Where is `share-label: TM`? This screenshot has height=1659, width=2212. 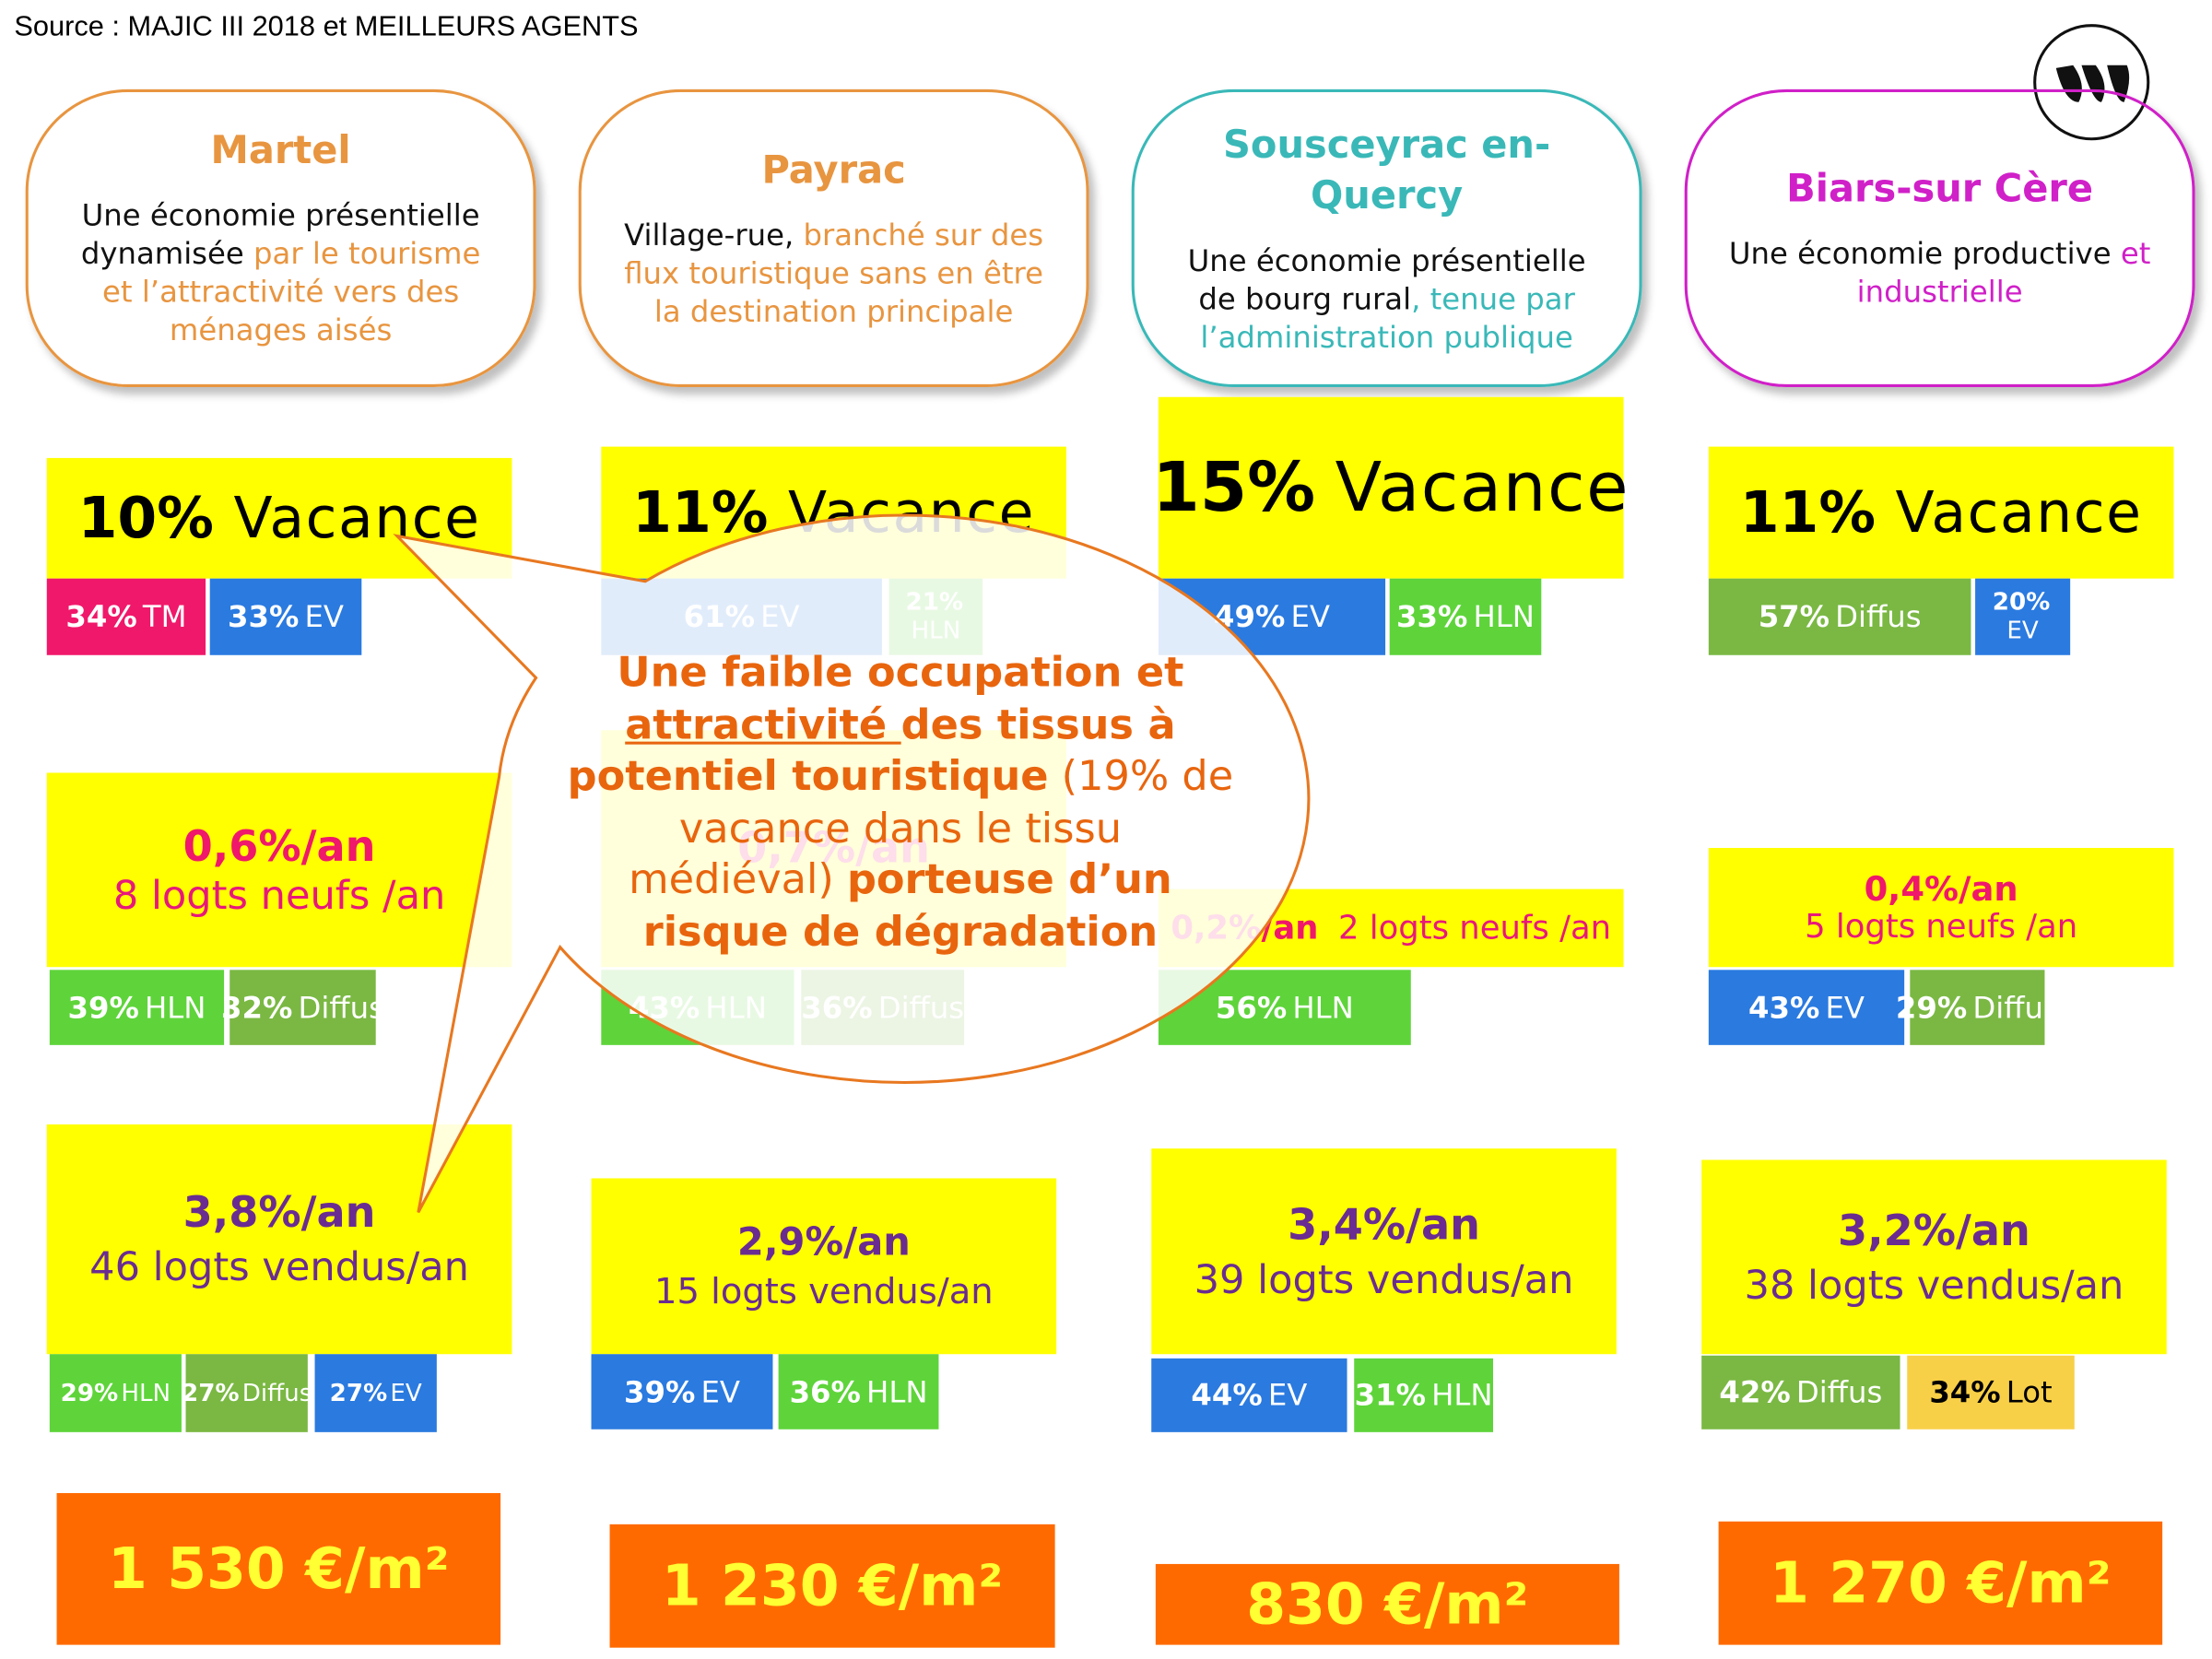 share-label: TM is located at coordinates (164, 616).